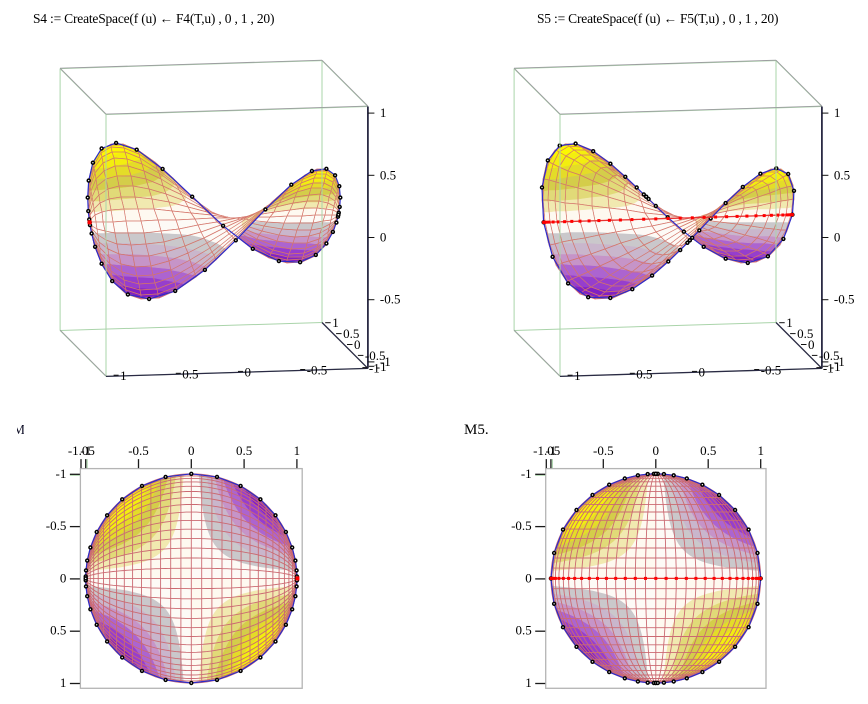 This screenshot has width=868, height=704. What do you see at coordinates (476, 430) in the screenshot?
I see `svg-text: M5.` at bounding box center [476, 430].